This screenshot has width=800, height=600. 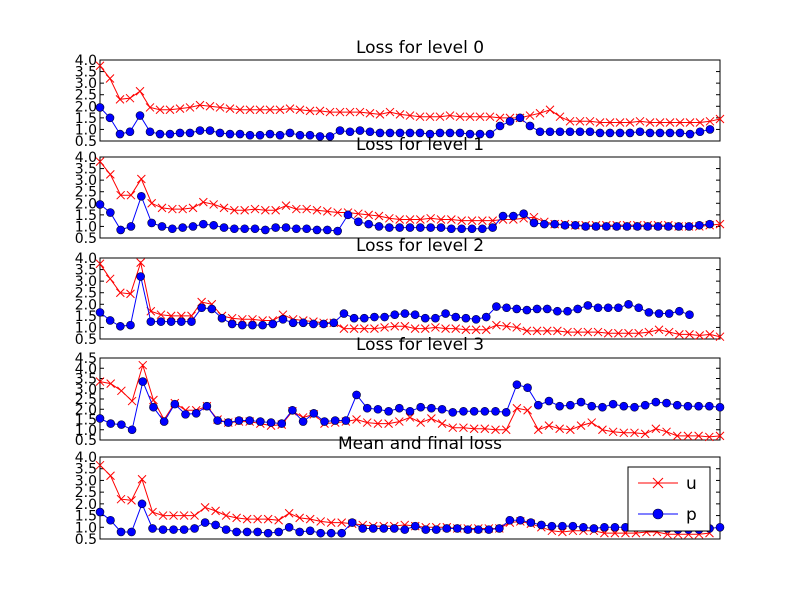 I want to click on chart-title: Mean and final loss, so click(x=420, y=444).